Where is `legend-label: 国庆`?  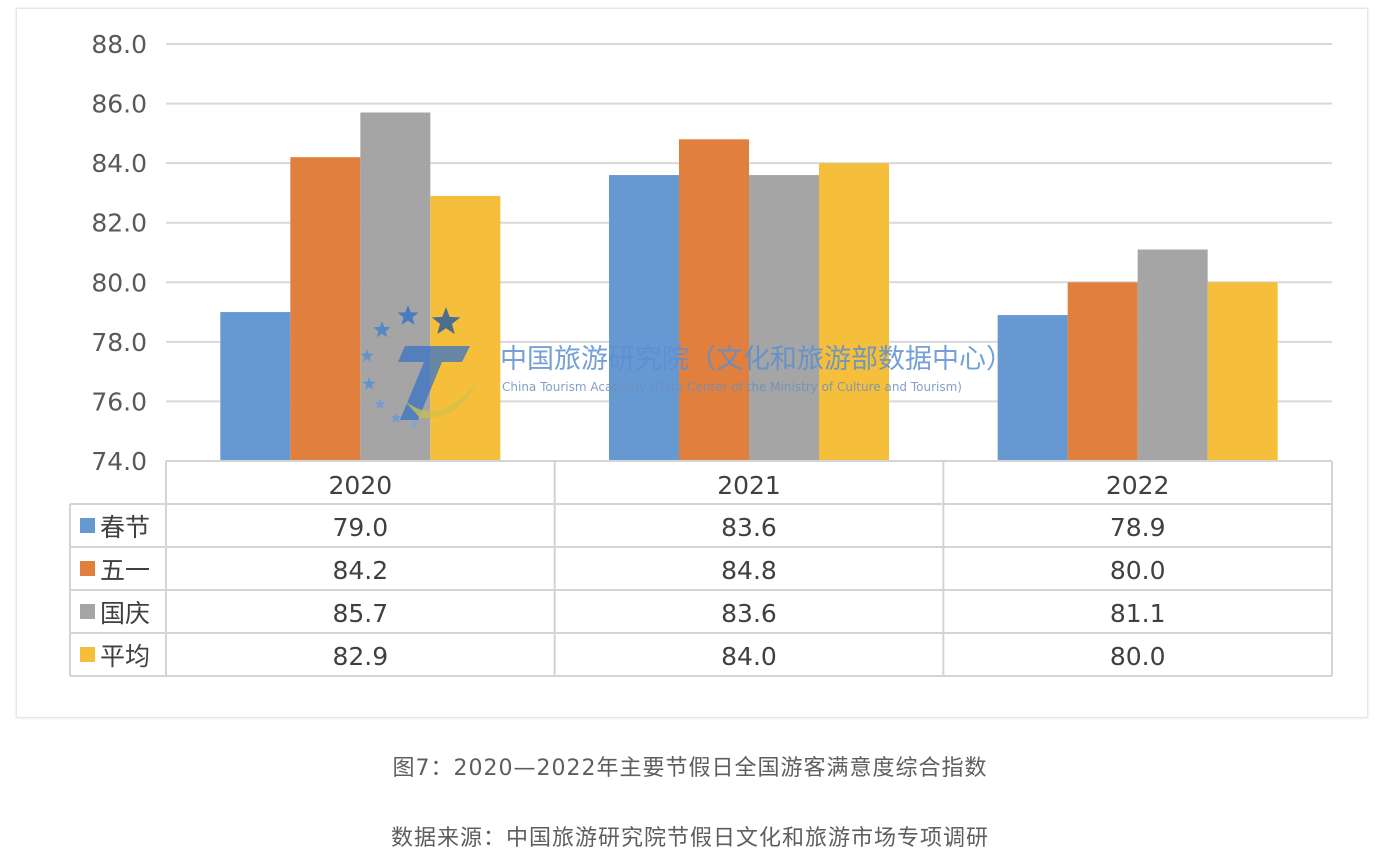 legend-label: 国庆 is located at coordinates (125, 613).